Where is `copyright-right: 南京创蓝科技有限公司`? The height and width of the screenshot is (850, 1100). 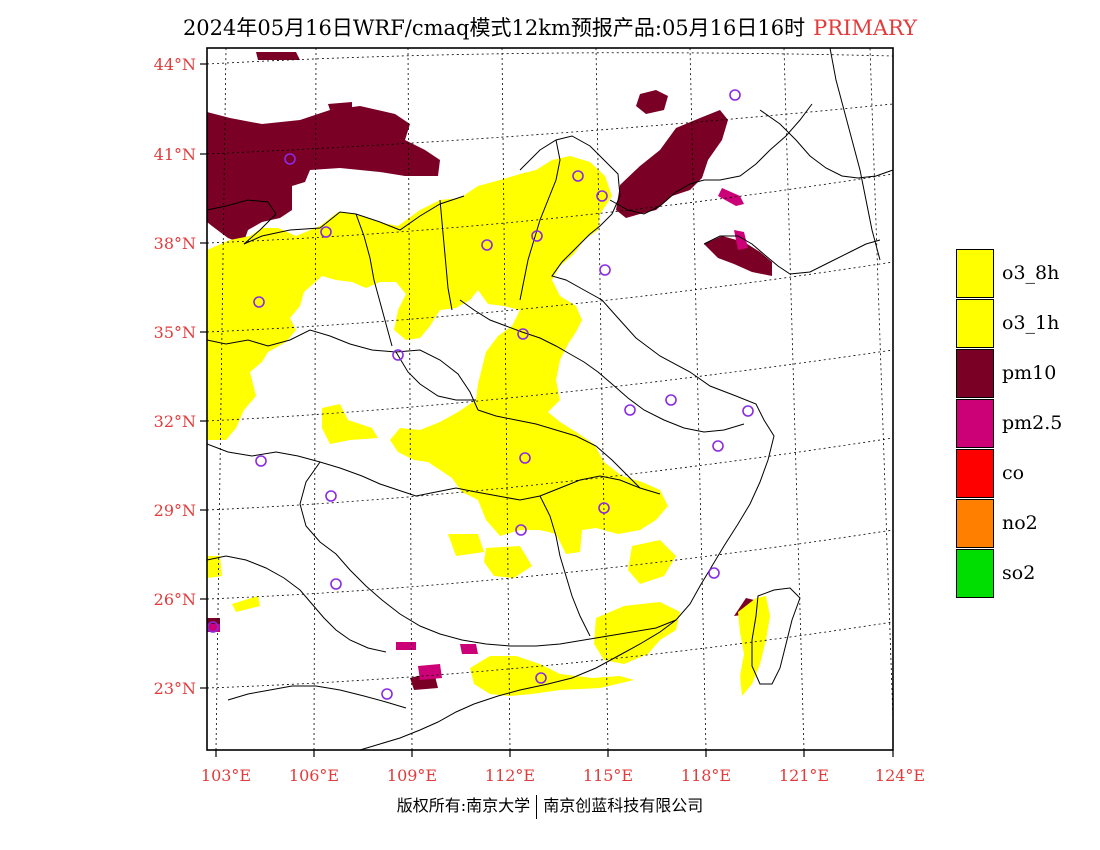 copyright-right: 南京创蓝科技有限公司 is located at coordinates (623, 805).